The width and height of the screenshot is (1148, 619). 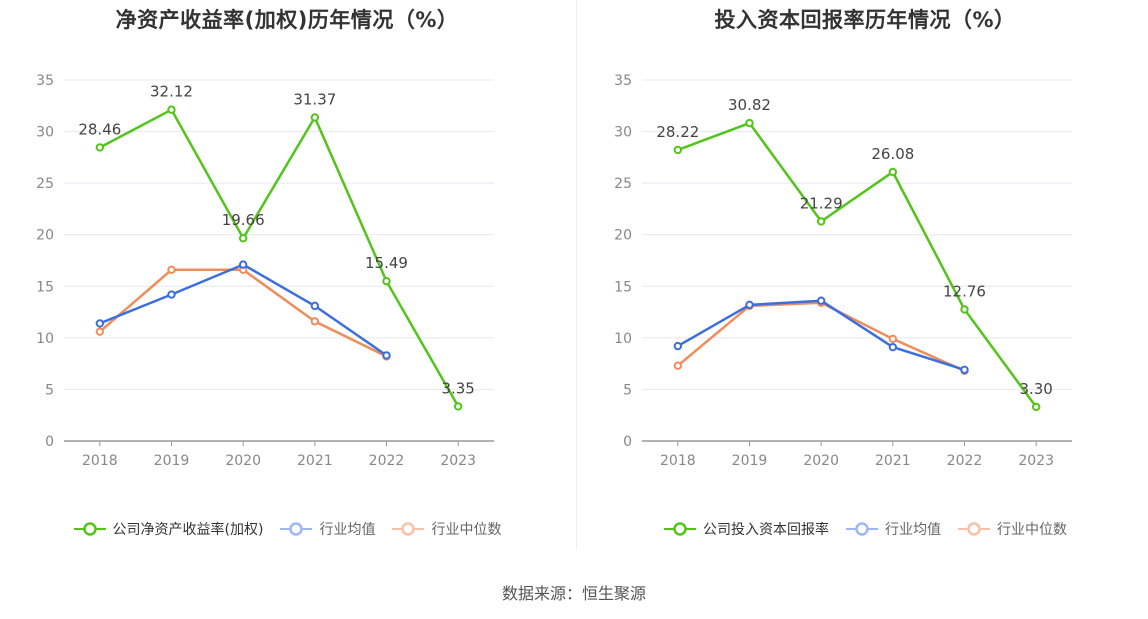 I want to click on data-label: 15.49, so click(x=386, y=263).